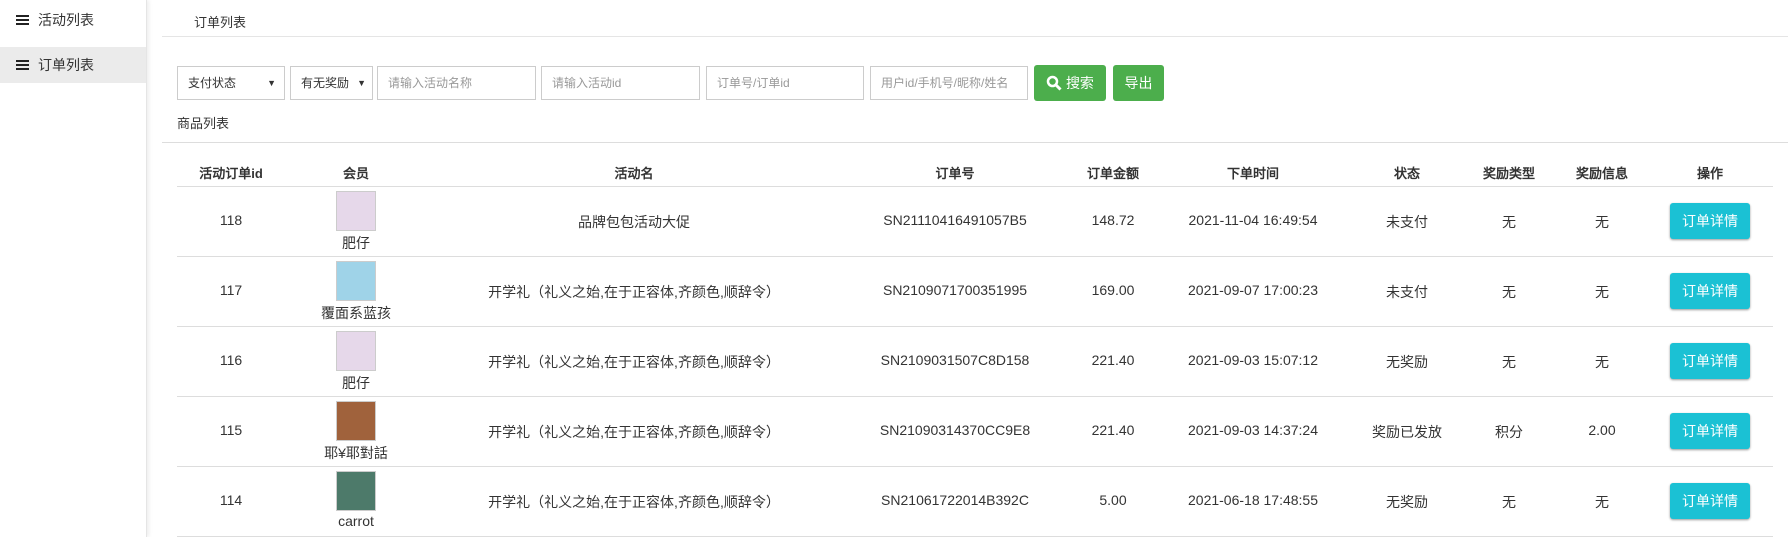  Describe the element at coordinates (1710, 173) in the screenshot. I see `column-header: 操作` at that location.